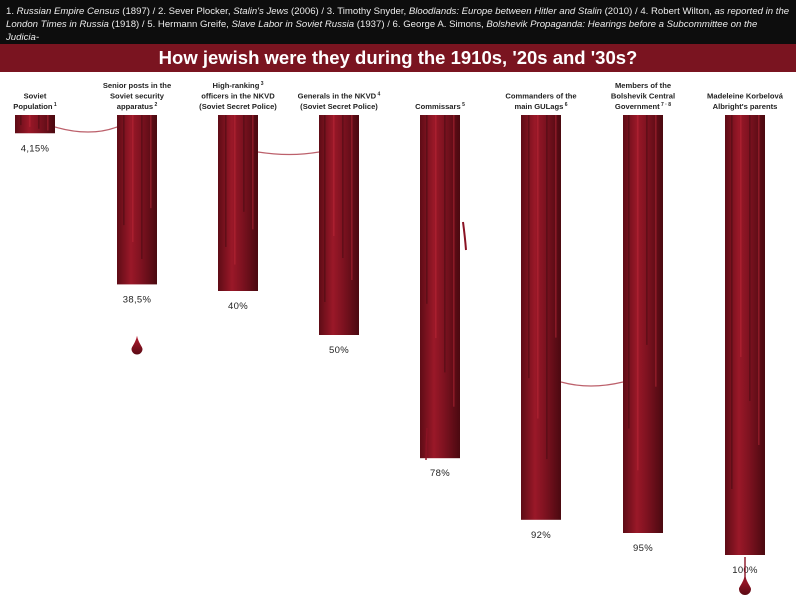 The image size is (796, 602). Describe the element at coordinates (155, 105) in the screenshot. I see `footnote-marker: 2` at that location.